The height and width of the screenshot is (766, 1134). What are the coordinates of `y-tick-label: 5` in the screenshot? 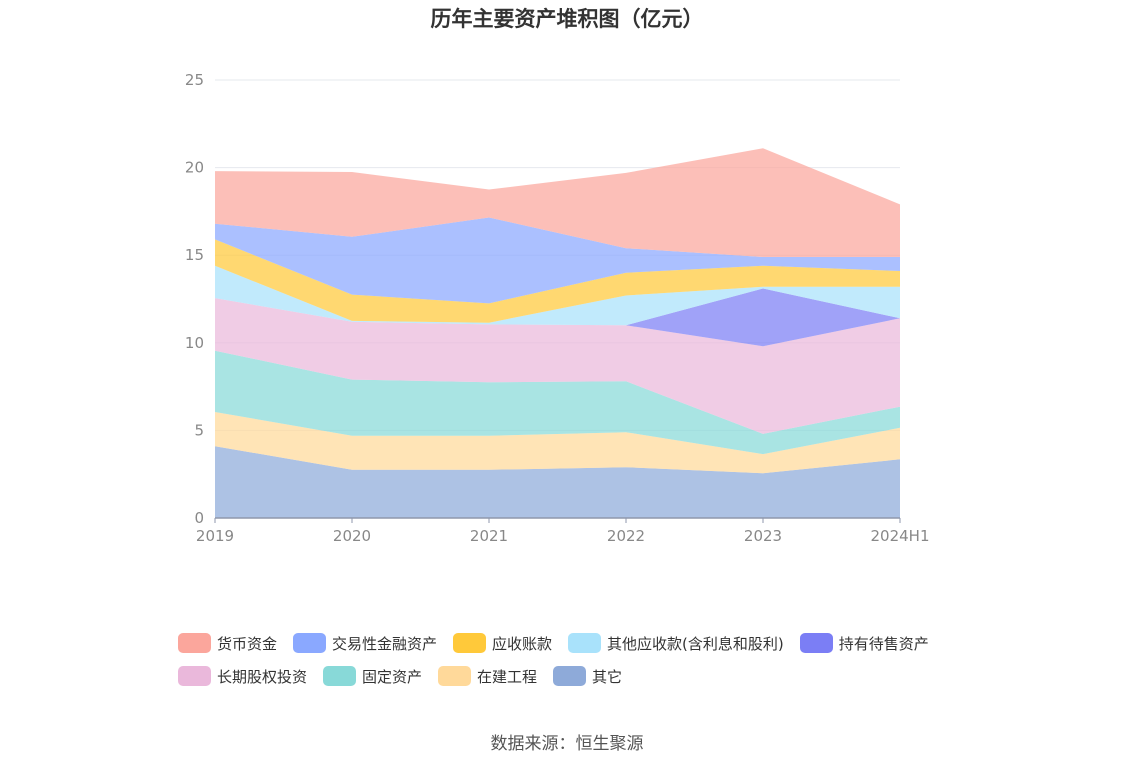 It's located at (199, 430).